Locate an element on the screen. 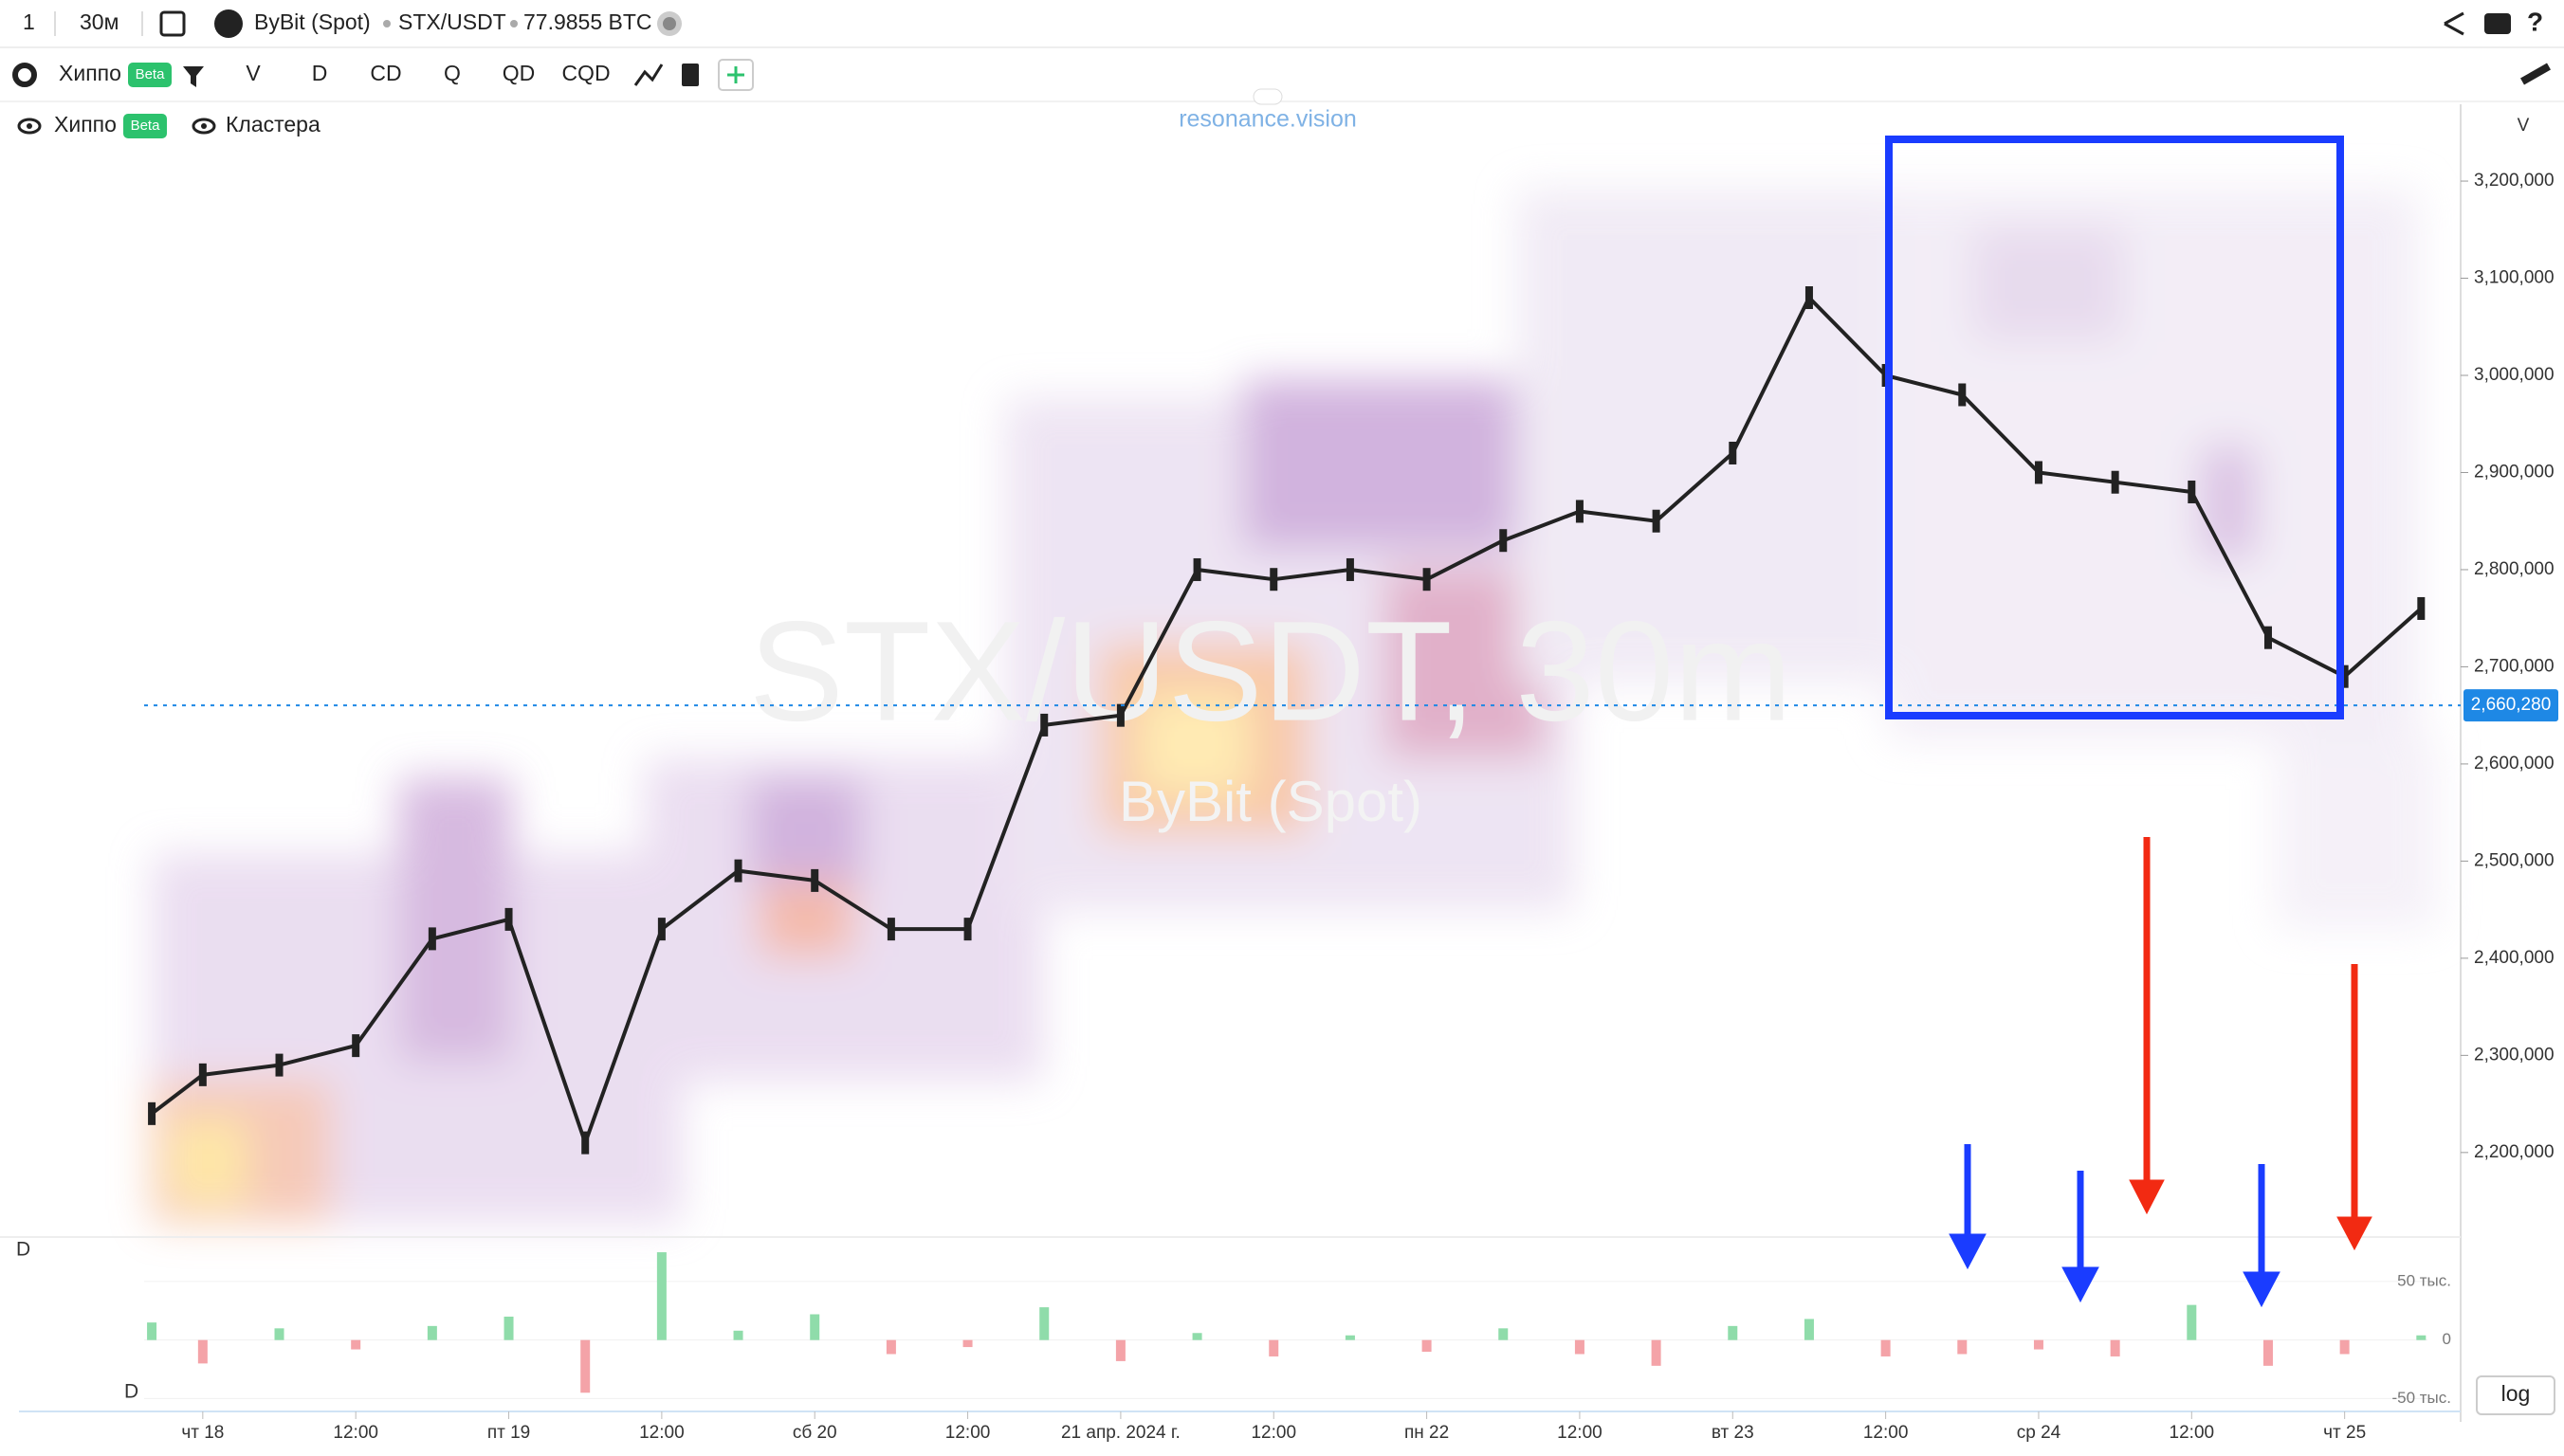  brand: resonance.vision is located at coordinates (1268, 119).